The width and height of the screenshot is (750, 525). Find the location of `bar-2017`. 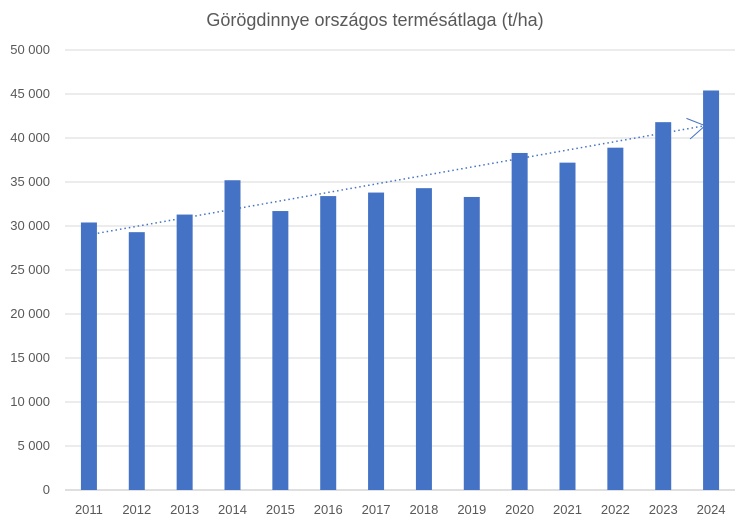

bar-2017 is located at coordinates (376, 341).